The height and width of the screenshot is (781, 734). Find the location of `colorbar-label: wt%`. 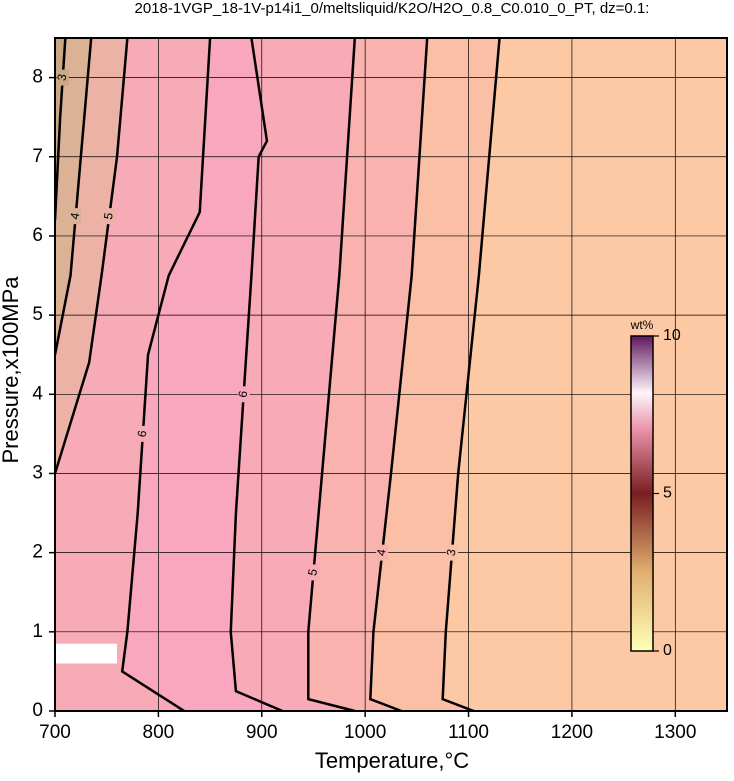

colorbar-label: wt% is located at coordinates (642, 325).